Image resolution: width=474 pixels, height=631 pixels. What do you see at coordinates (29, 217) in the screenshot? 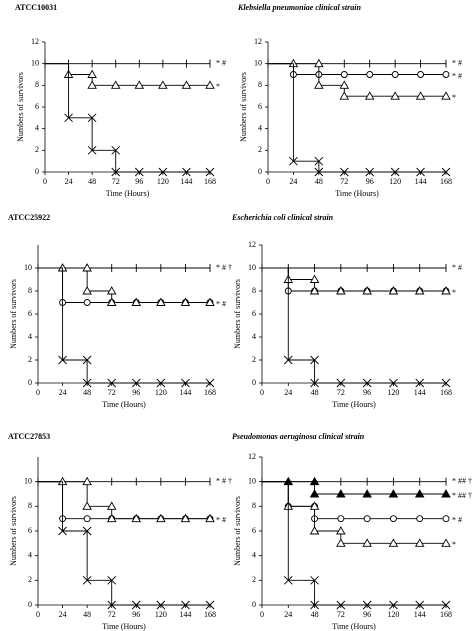
I see `panel-title: ATCC25922` at bounding box center [29, 217].